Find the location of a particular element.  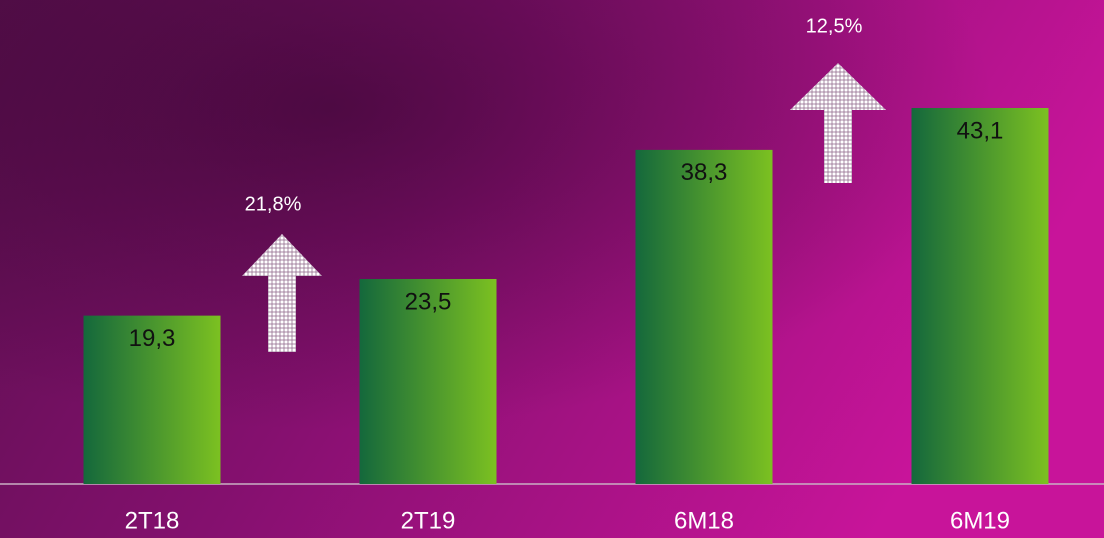

x-tick-label: 2T19 is located at coordinates (428, 520).